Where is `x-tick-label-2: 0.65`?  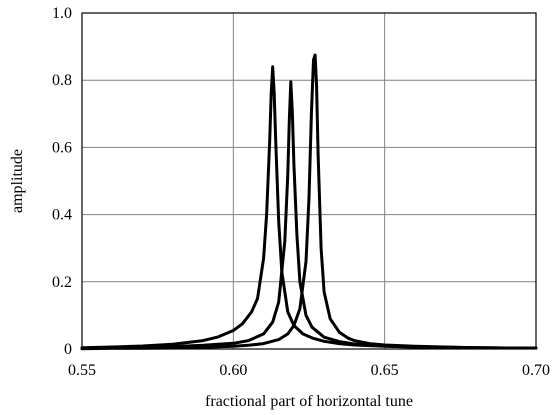
x-tick-label-2: 0.65 is located at coordinates (385, 370).